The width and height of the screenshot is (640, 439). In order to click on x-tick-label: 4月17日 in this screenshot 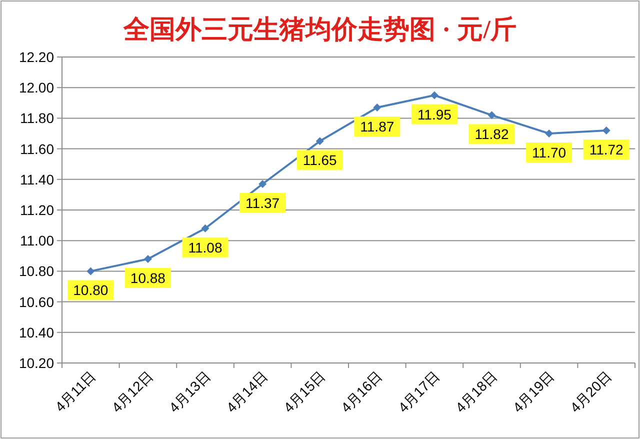, I will do `click(418, 392)`.